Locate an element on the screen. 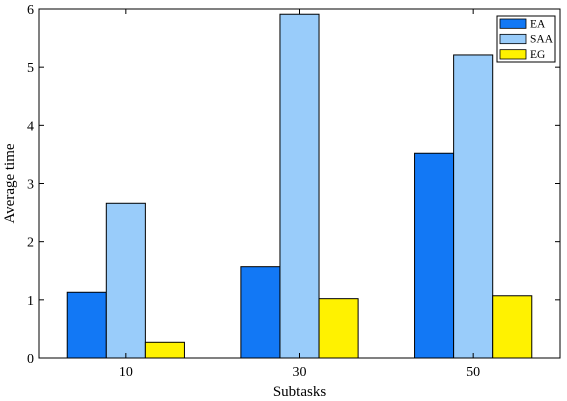 The width and height of the screenshot is (567, 401). x-tick-label: 10 is located at coordinates (126, 372).